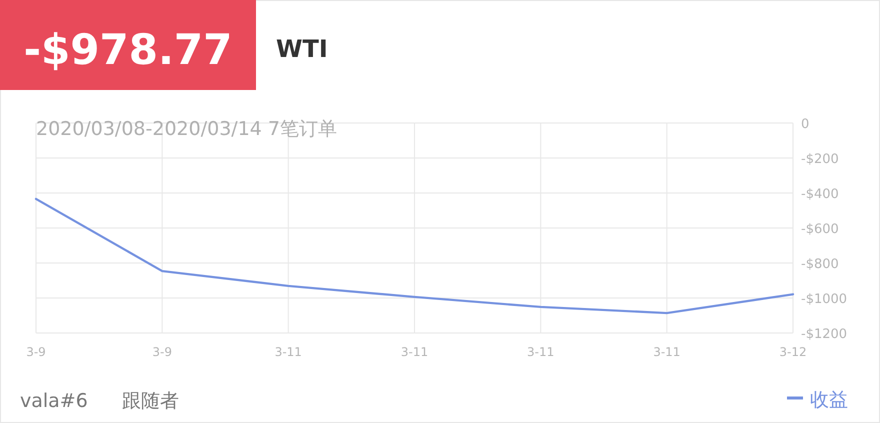 Image resolution: width=880 pixels, height=423 pixels. I want to click on text: 跟随者, so click(150, 401).